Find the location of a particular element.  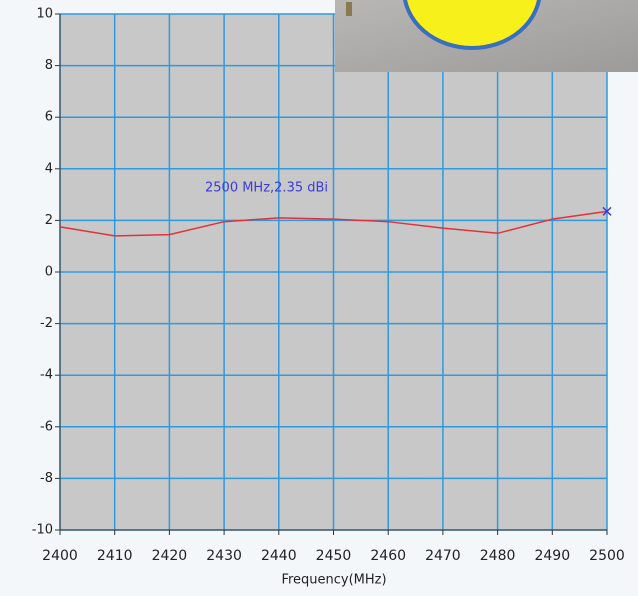

y-tick-label: -2 is located at coordinates (46, 323).